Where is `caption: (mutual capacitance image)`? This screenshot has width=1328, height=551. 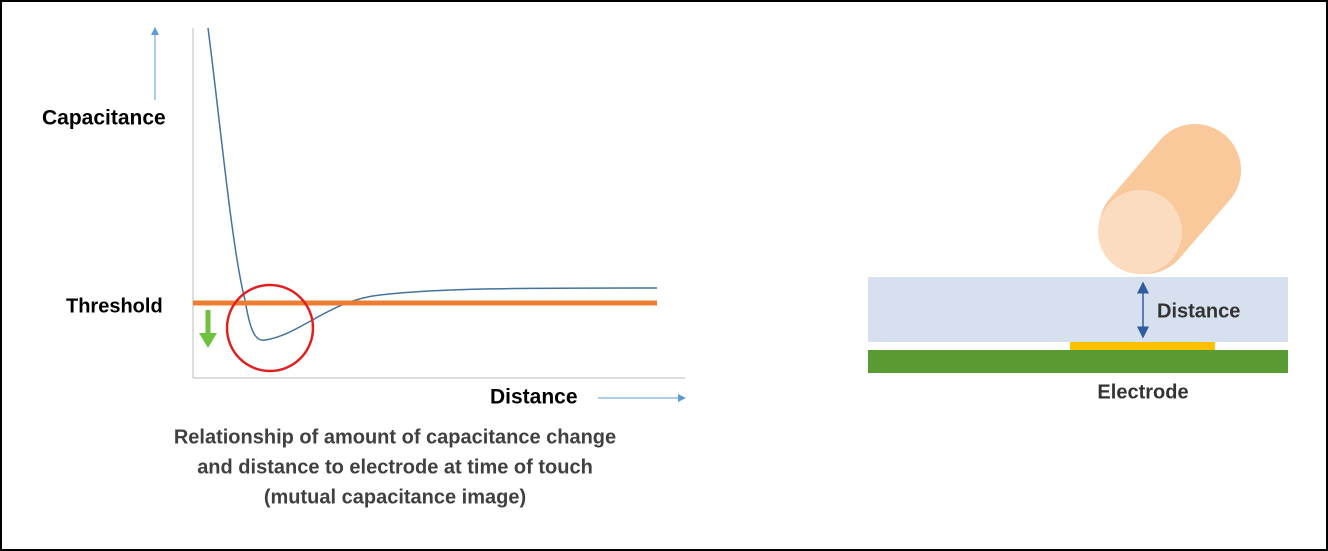
caption: (mutual capacitance image) is located at coordinates (395, 497).